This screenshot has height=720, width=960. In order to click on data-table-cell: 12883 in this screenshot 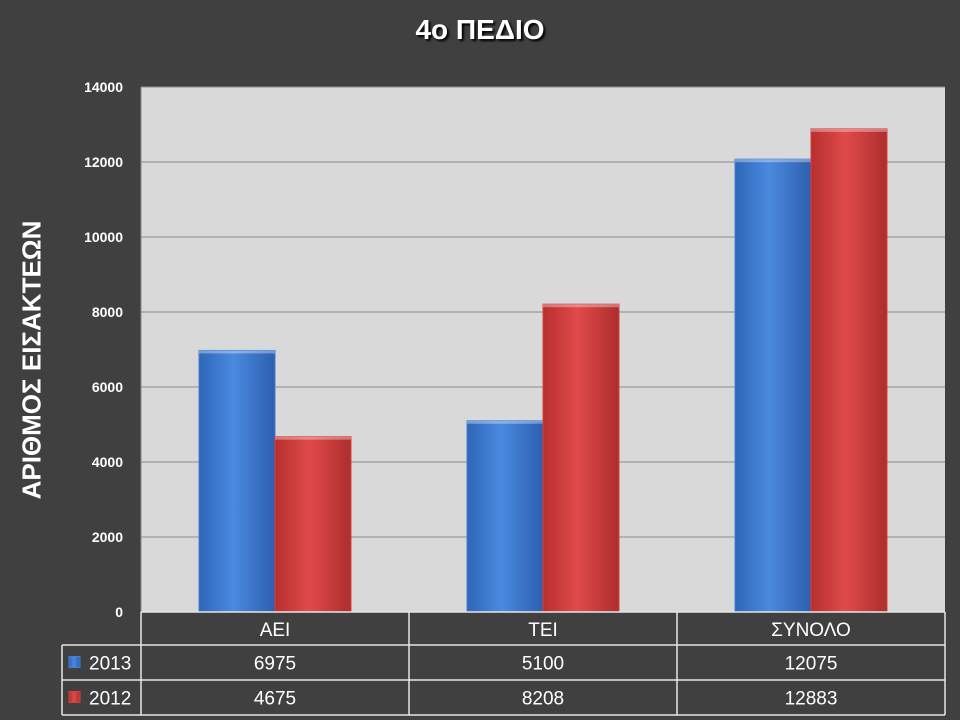, I will do `click(811, 699)`.